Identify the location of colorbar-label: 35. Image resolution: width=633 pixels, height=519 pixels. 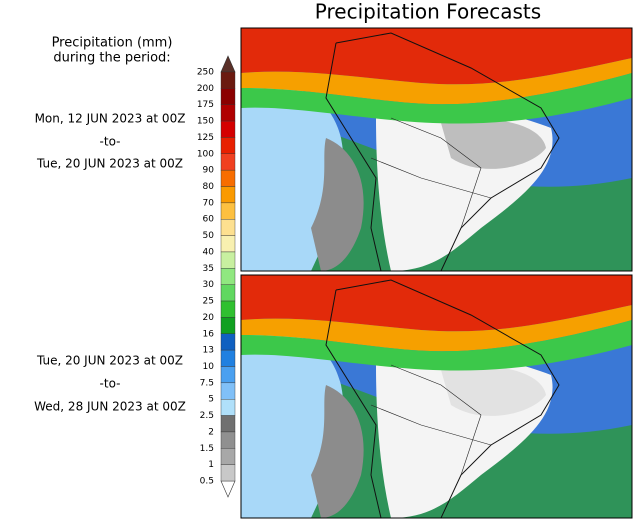
(208, 269).